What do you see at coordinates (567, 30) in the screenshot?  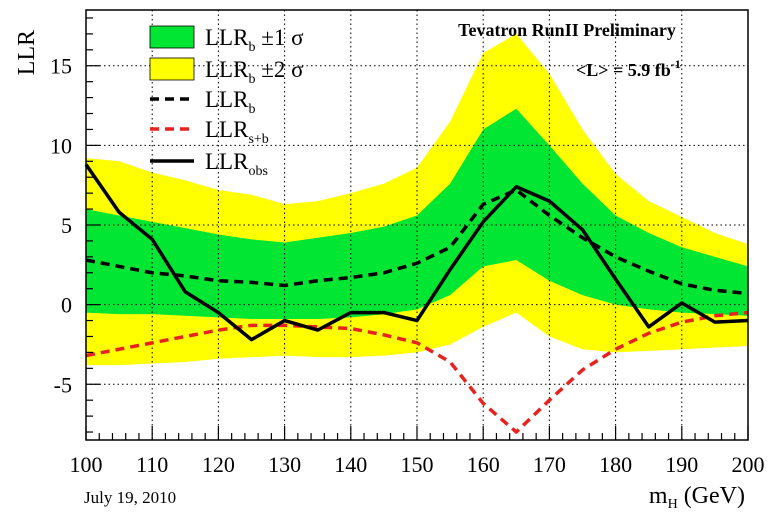 I see `header-line-1: Tevatron RunII Preliminary` at bounding box center [567, 30].